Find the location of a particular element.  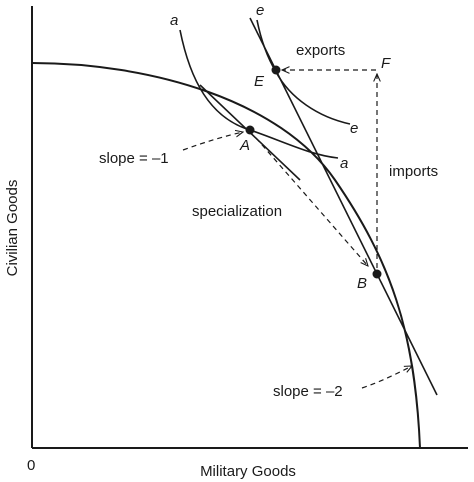

point-e-dot is located at coordinates (276, 70).